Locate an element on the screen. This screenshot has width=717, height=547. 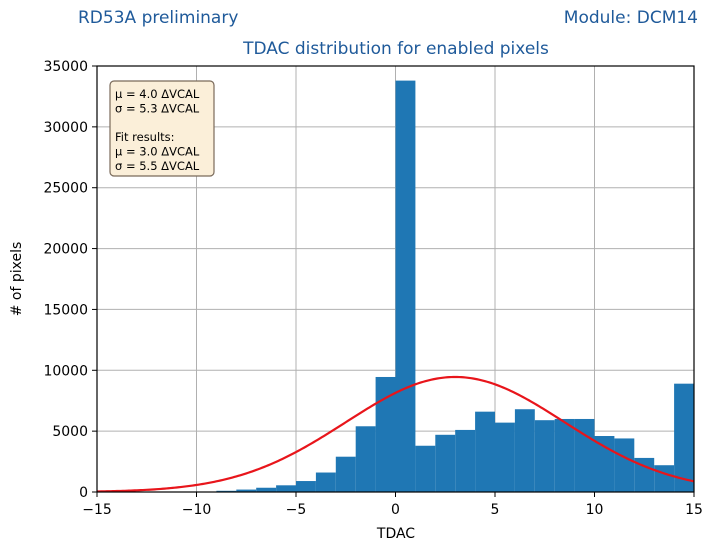
annotation-line: σ = 5.5 ΔVCAL is located at coordinates (157, 166).